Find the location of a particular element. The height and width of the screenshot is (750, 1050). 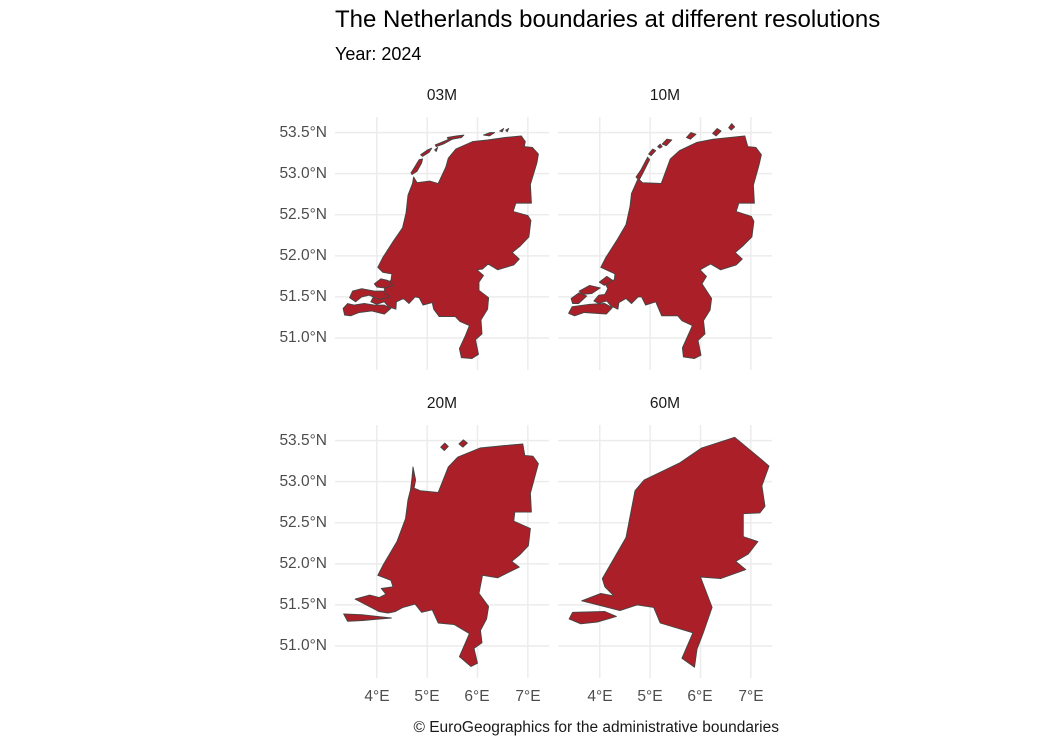

facet-strip-10M: 10M is located at coordinates (665, 95).